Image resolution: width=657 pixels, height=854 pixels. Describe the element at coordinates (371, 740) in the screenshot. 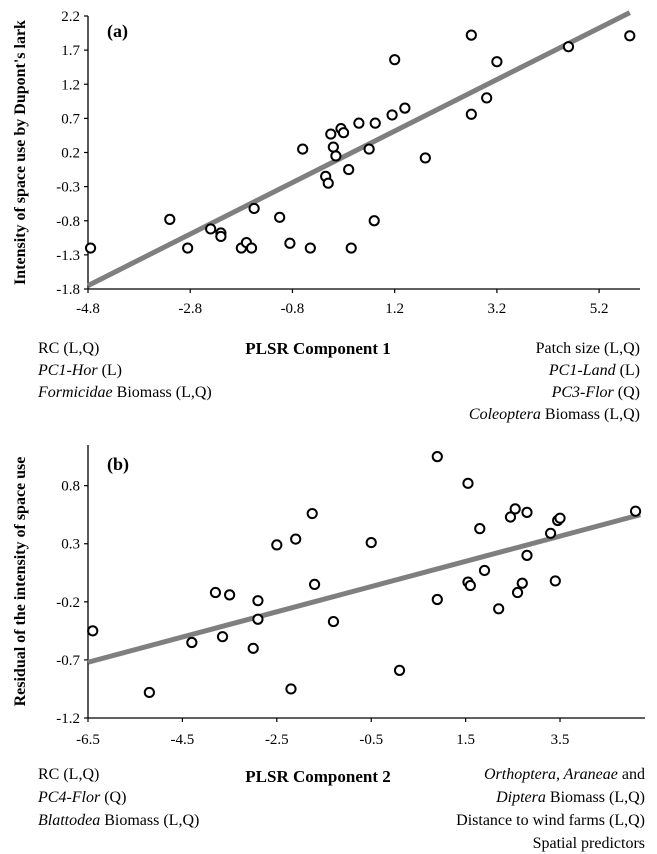

I see `x-tick-label: -0.5` at that location.